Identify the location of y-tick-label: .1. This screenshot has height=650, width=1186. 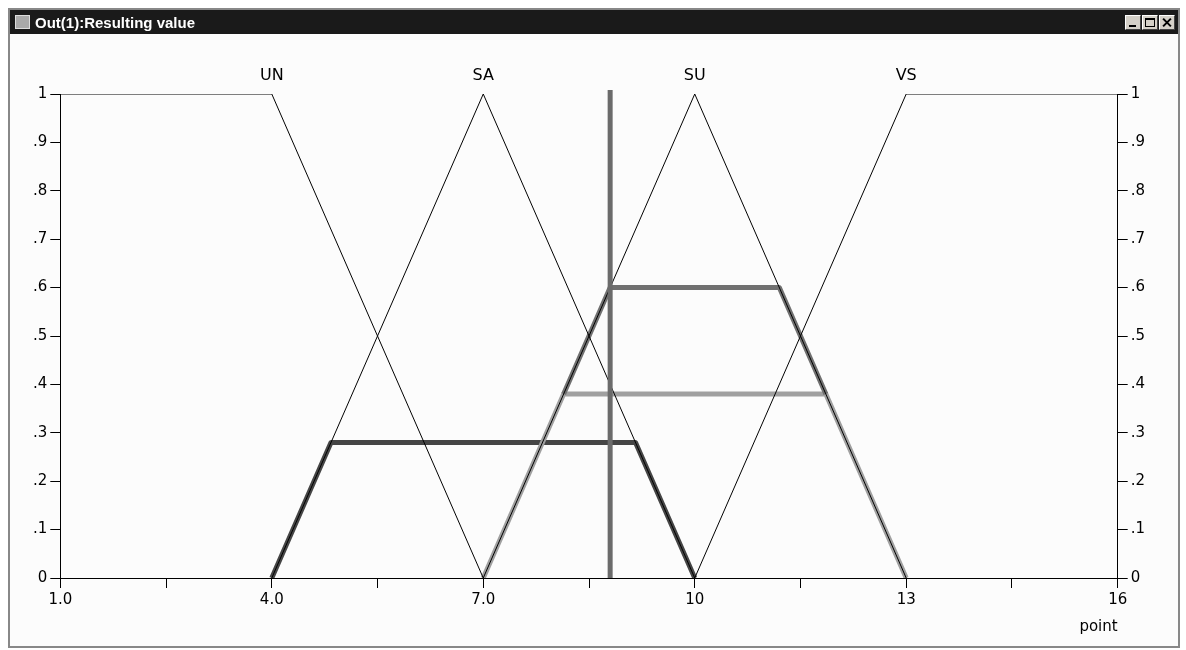
(40, 528).